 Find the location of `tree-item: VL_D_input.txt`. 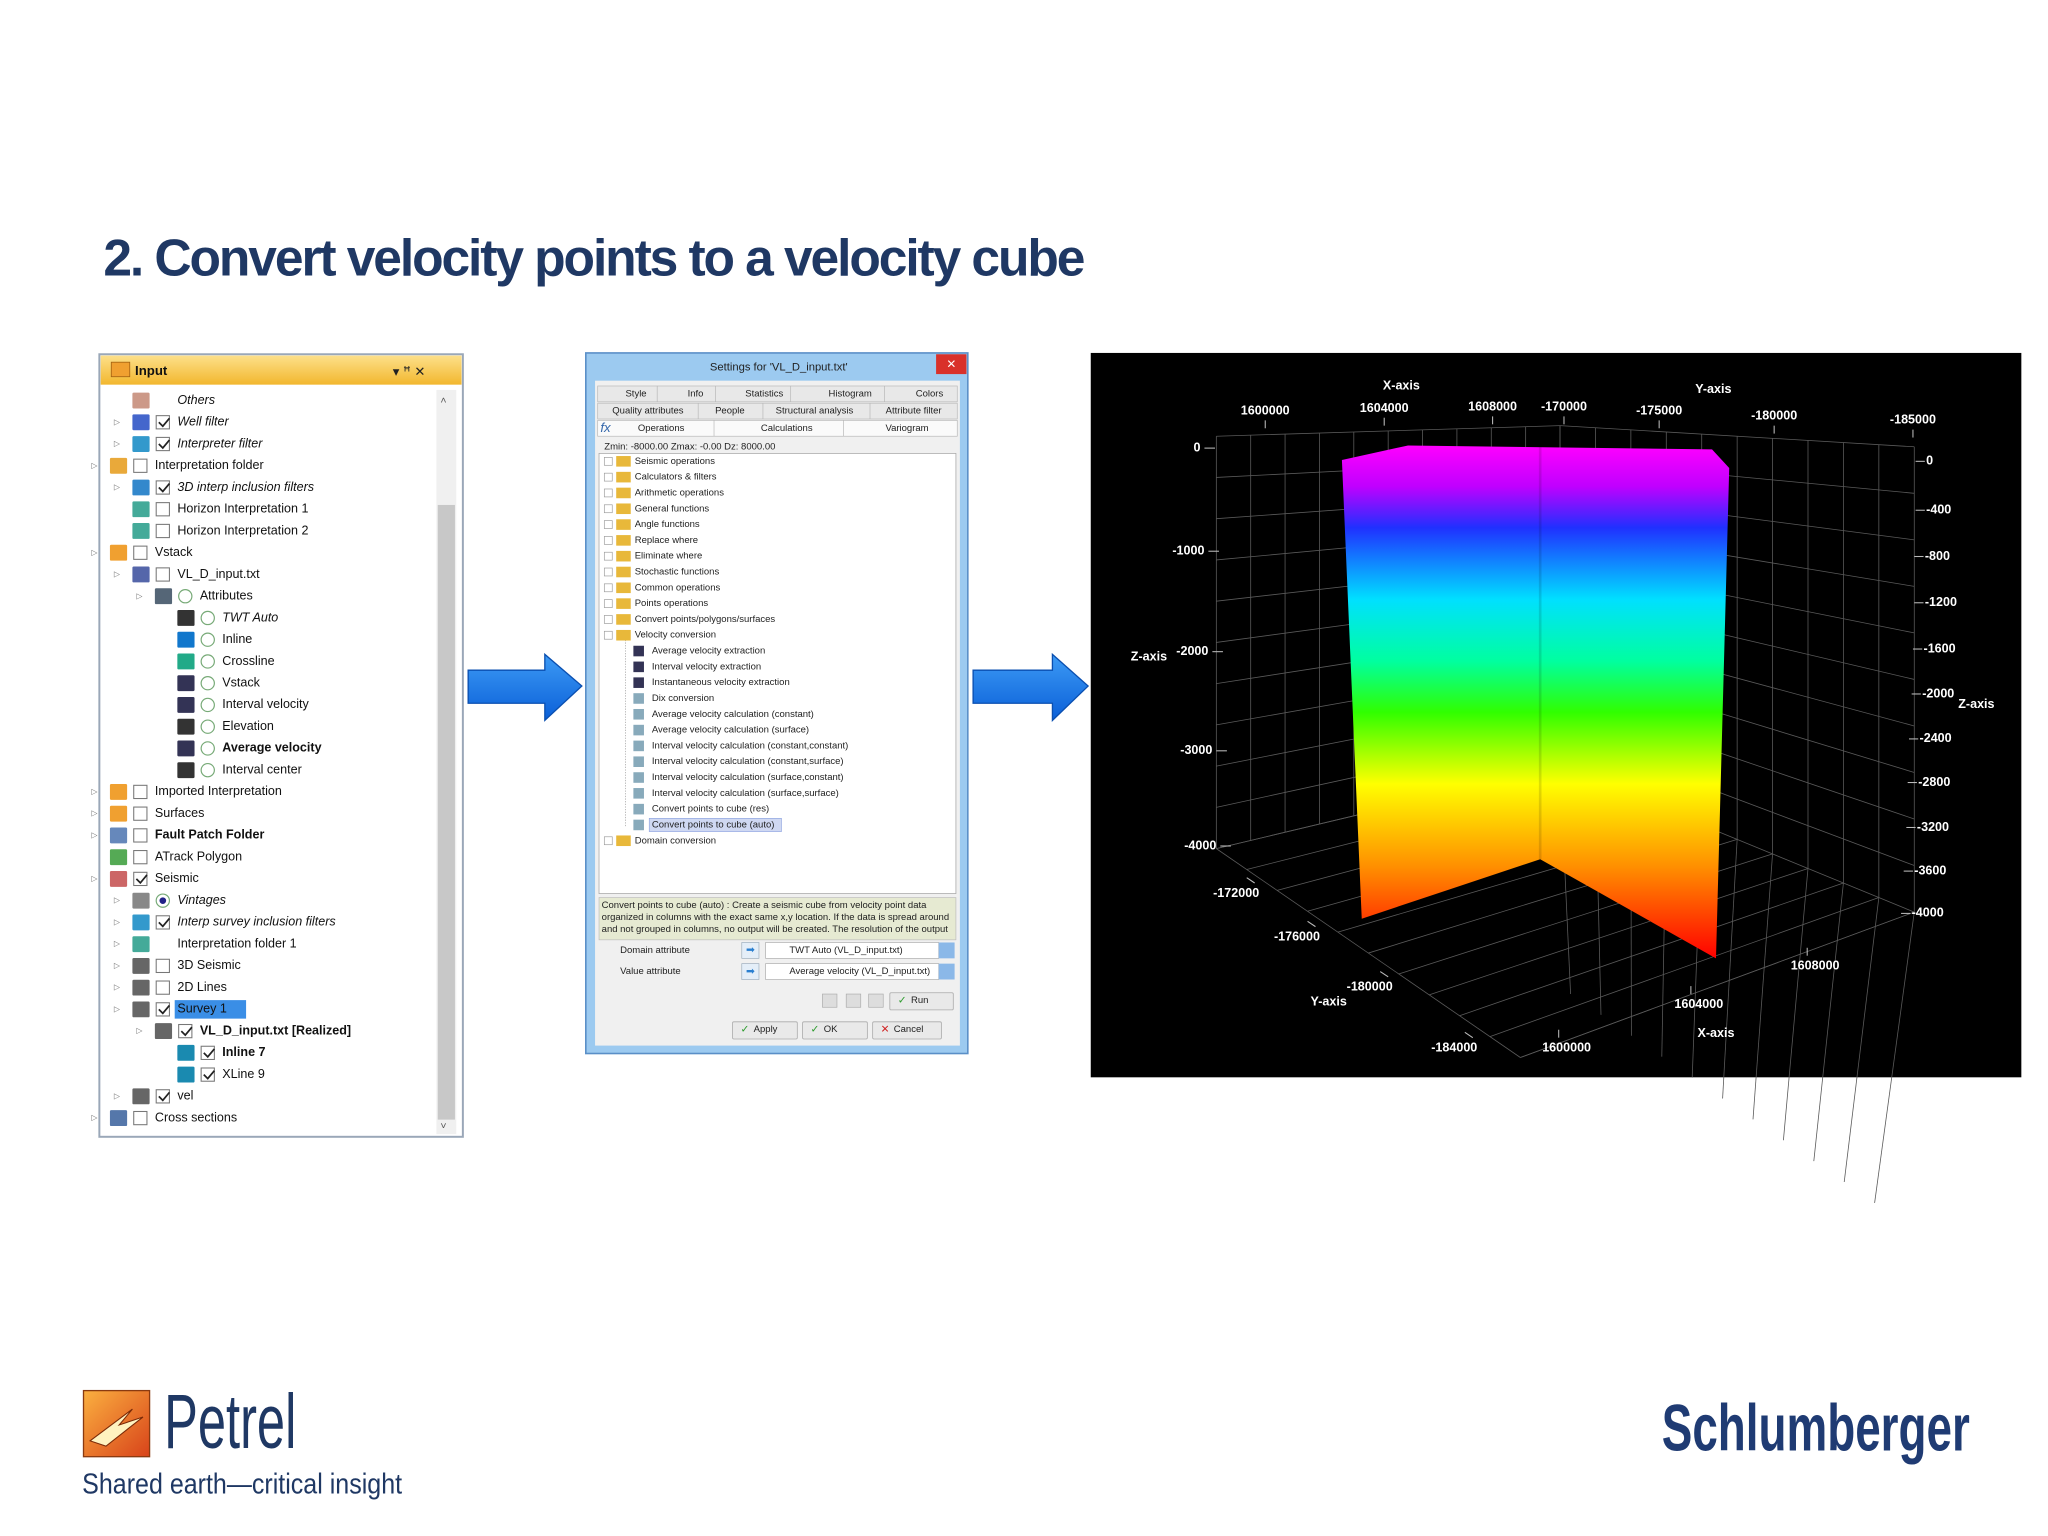

tree-item: VL_D_input.txt is located at coordinates (218, 574).